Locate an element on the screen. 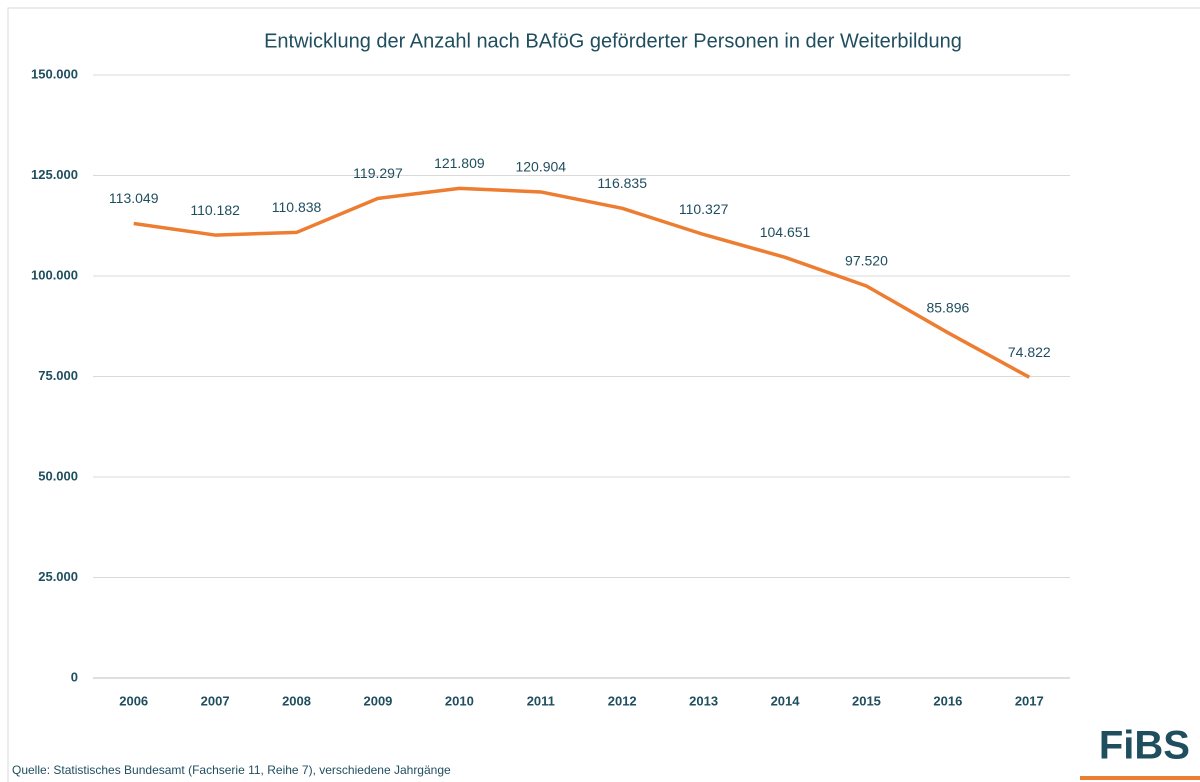 This screenshot has height=782, width=1200. y-tick-label: 75.000 is located at coordinates (58, 375).